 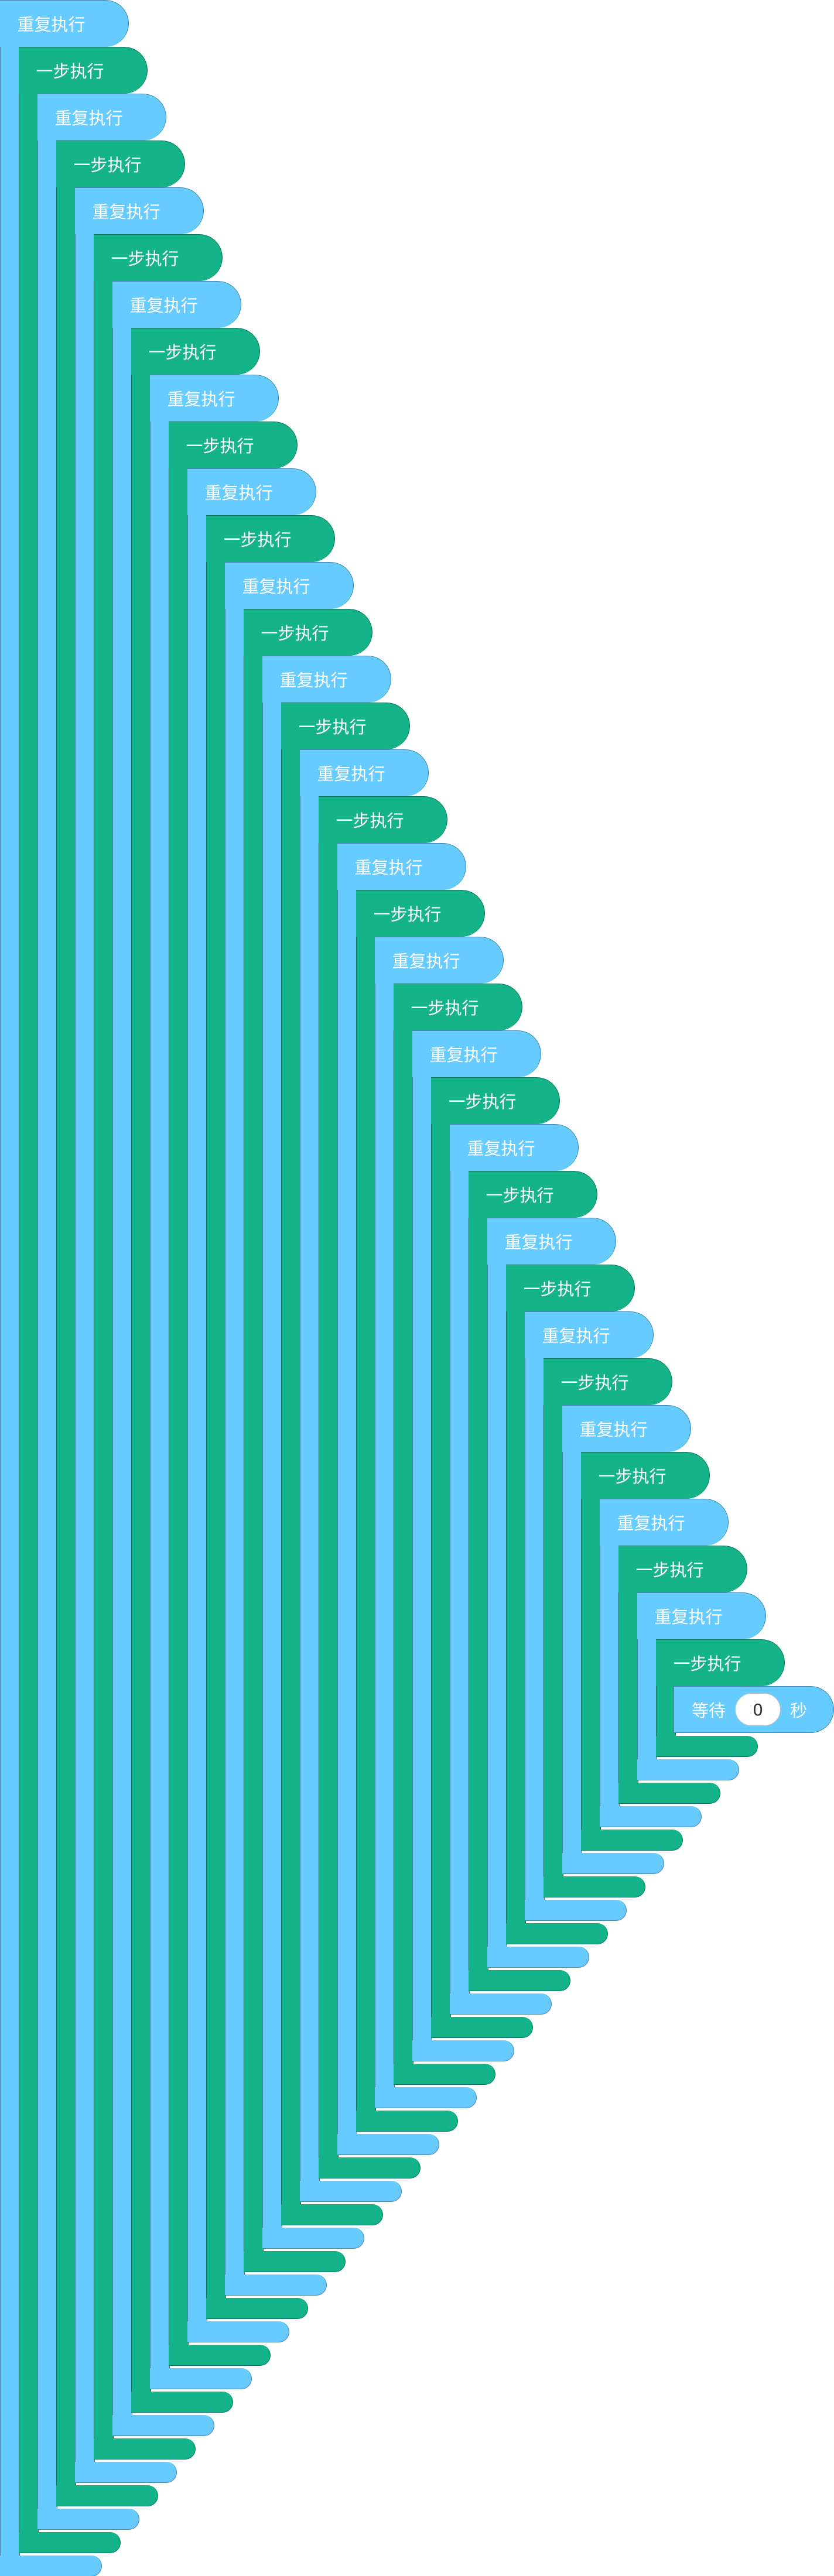 I want to click on wait-block: 等待 0 秒, so click(x=754, y=1709).